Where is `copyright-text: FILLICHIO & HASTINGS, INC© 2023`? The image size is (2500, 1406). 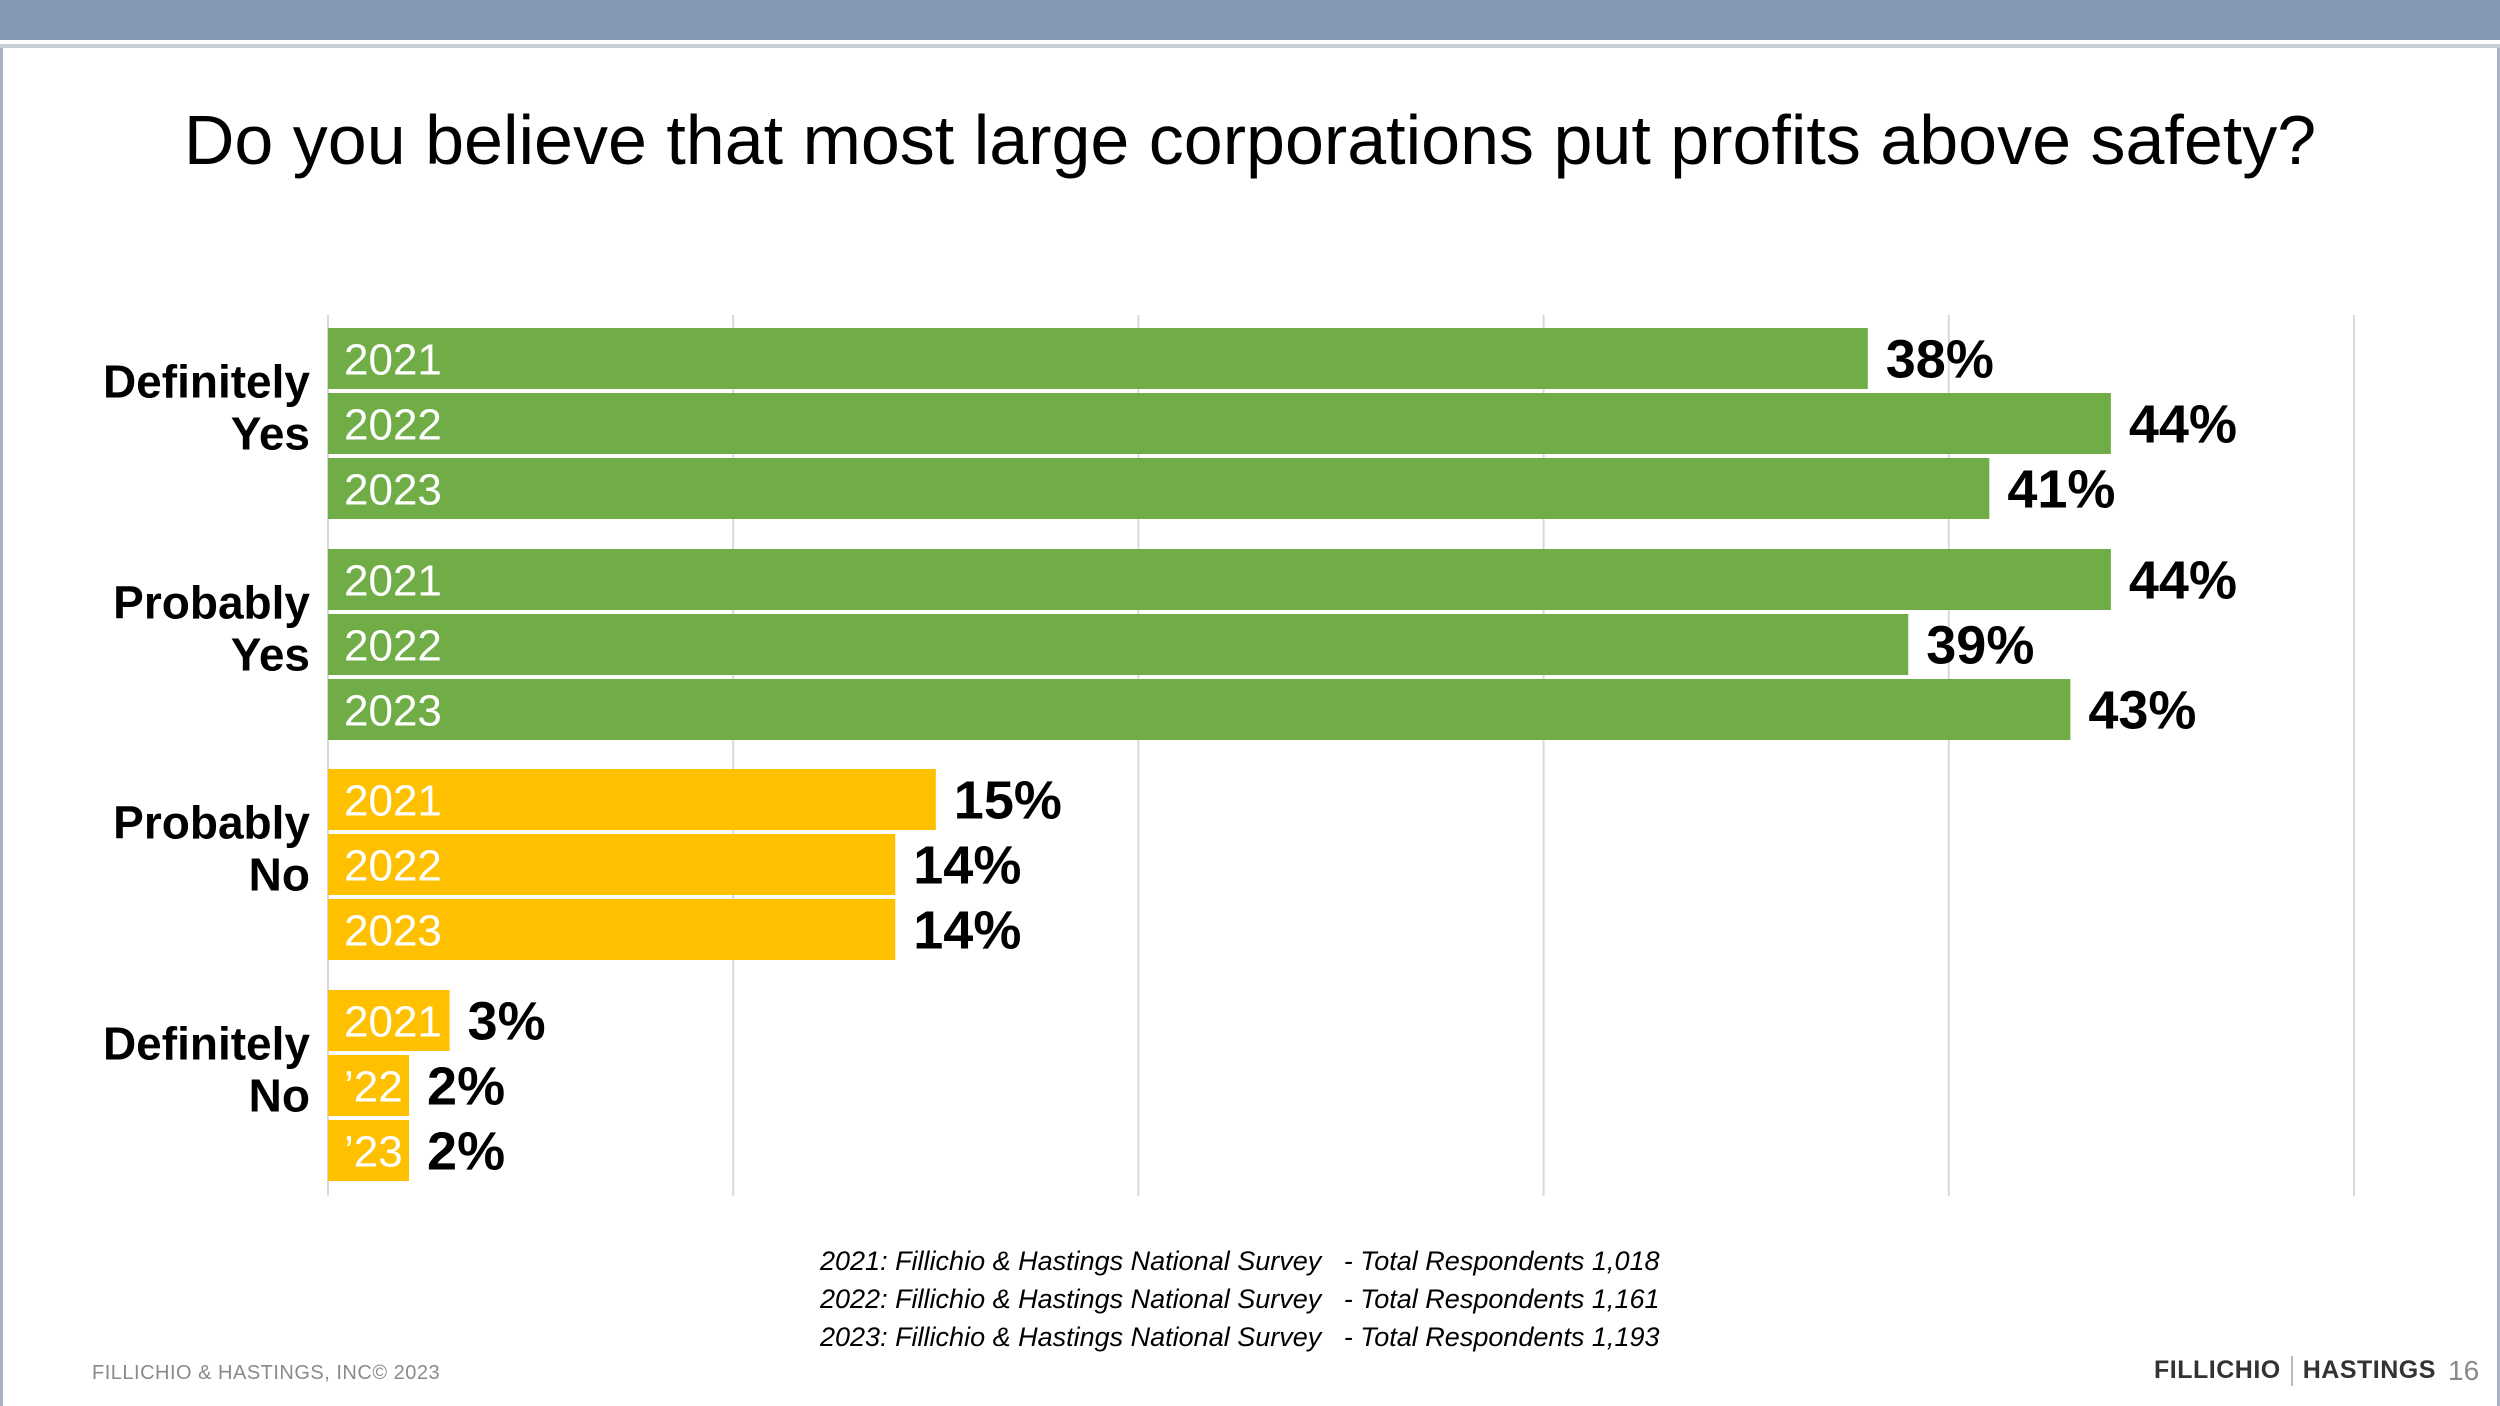
copyright-text: FILLICHIO & HASTINGS, INC© 2023 is located at coordinates (266, 1373).